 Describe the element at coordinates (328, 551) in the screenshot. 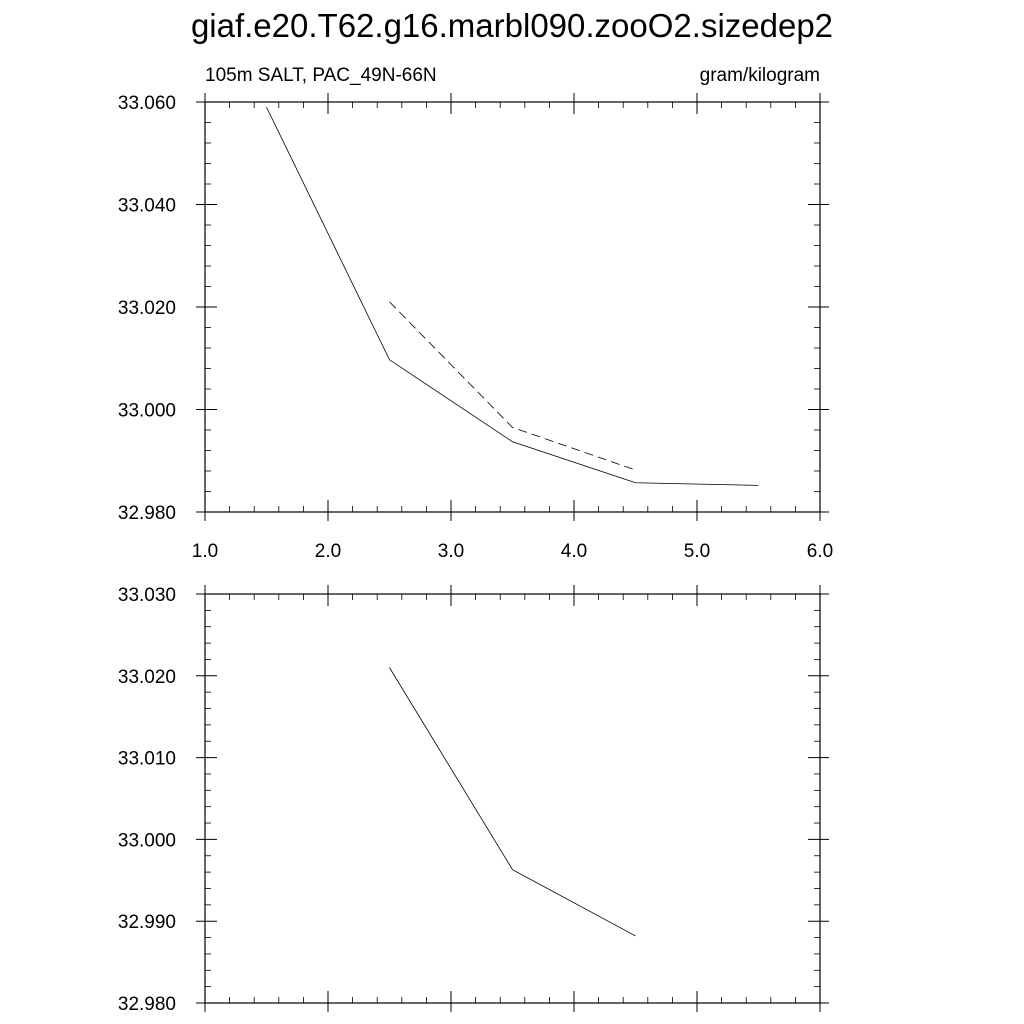

I see `x-tick-label: 2.0` at that location.